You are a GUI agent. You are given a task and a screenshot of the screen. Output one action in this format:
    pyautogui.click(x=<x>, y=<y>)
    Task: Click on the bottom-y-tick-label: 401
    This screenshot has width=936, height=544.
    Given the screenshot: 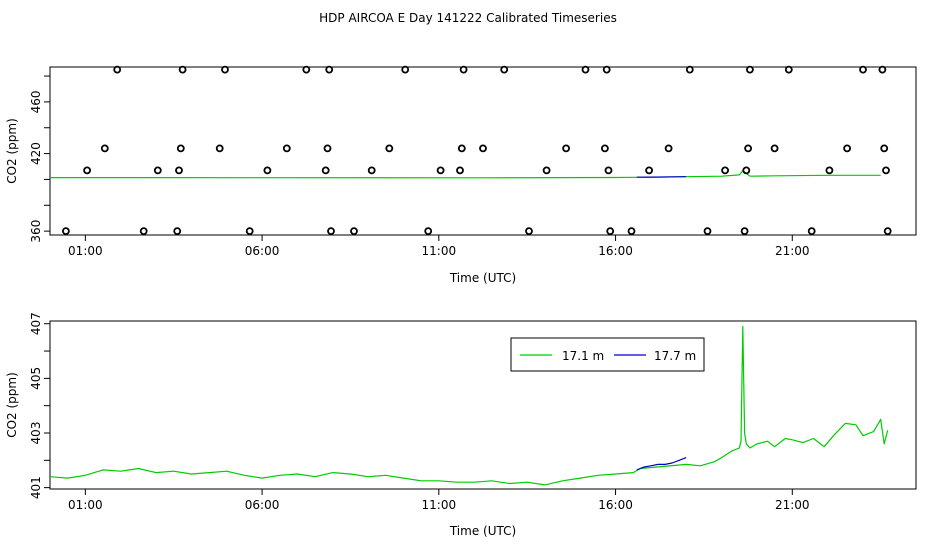 What is the action you would take?
    pyautogui.click(x=36, y=487)
    